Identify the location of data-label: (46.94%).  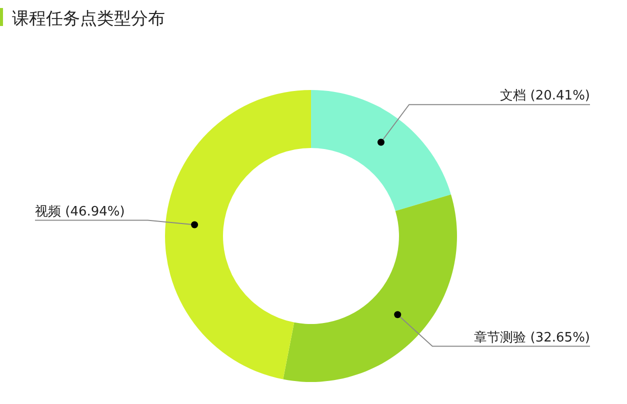
(95, 212).